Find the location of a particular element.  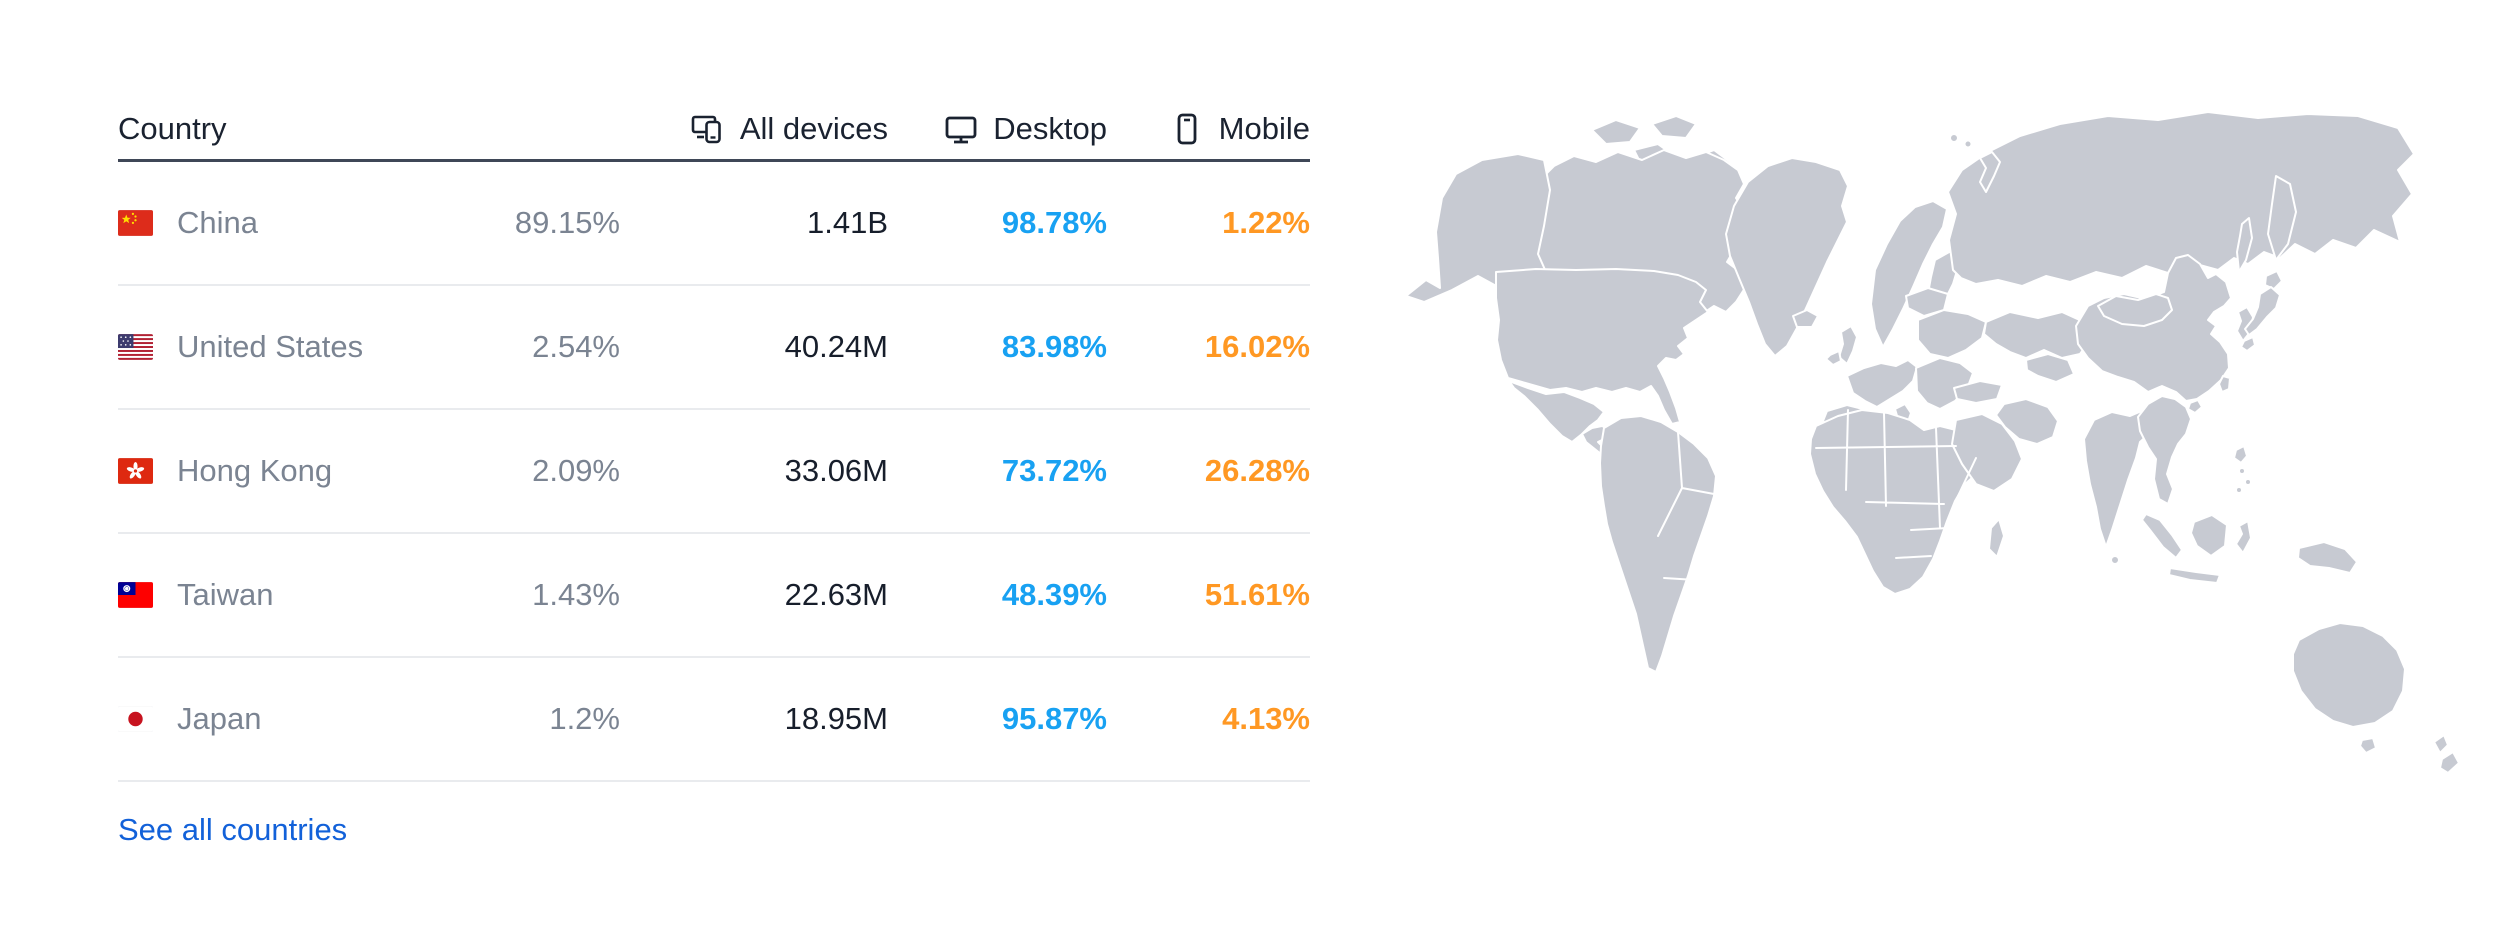

map-iran is located at coordinates (2027, 421).